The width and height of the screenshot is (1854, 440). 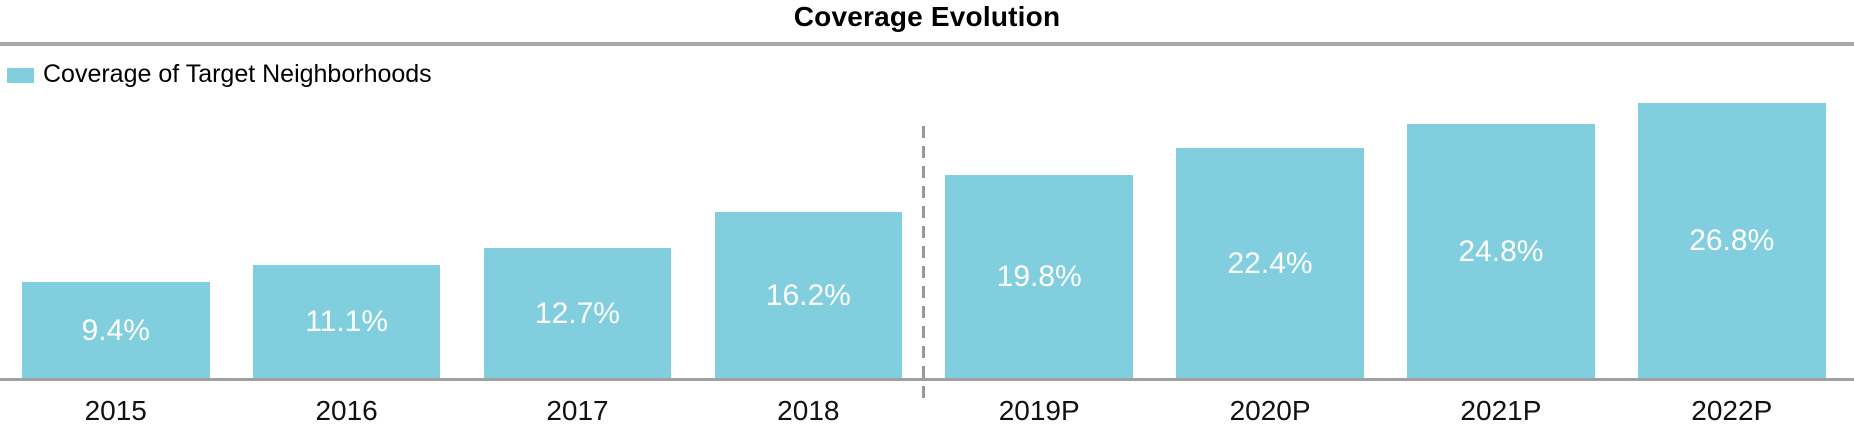 I want to click on bar-value-label: 26.8%, so click(x=1732, y=240).